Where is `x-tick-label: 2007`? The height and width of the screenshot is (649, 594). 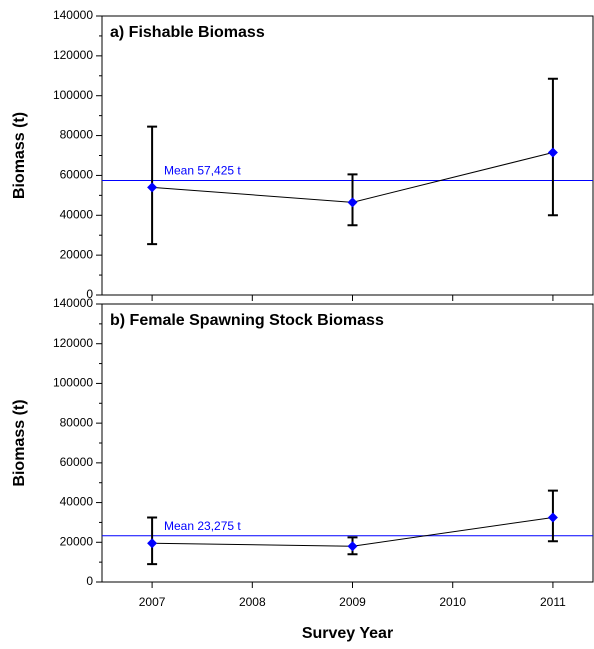 x-tick-label: 2007 is located at coordinates (152, 602).